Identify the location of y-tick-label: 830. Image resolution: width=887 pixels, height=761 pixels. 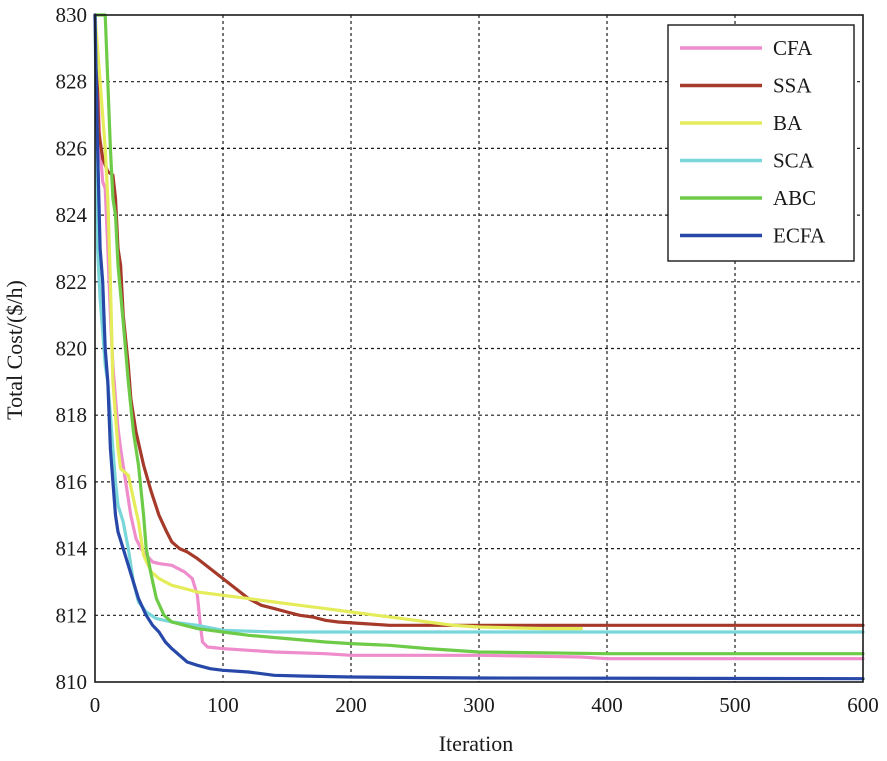
(72, 15).